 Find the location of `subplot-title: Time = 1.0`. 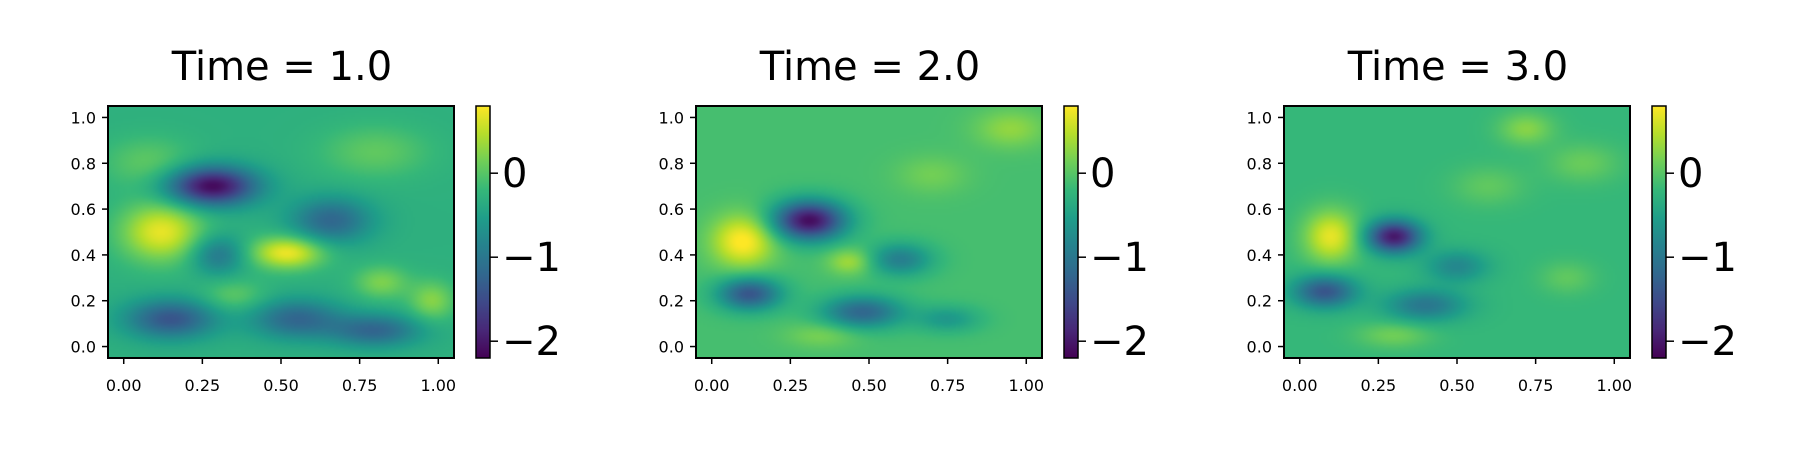

subplot-title: Time = 1.0 is located at coordinates (281, 67).